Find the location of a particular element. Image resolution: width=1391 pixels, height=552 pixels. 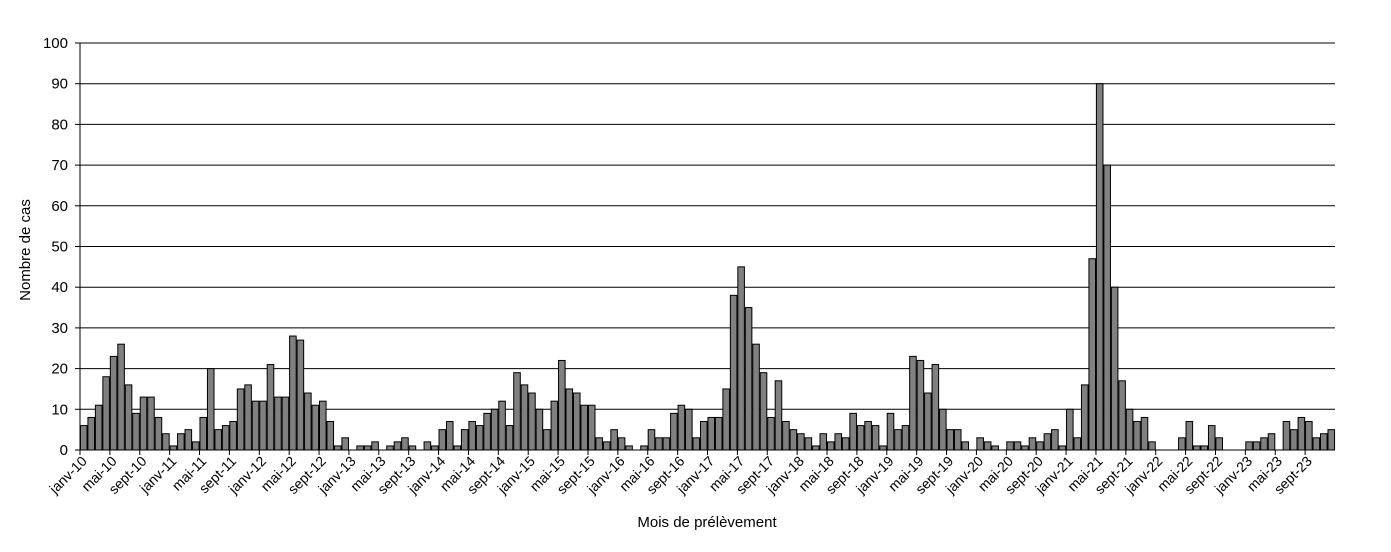

y-tick-label: 60 is located at coordinates (59, 206).